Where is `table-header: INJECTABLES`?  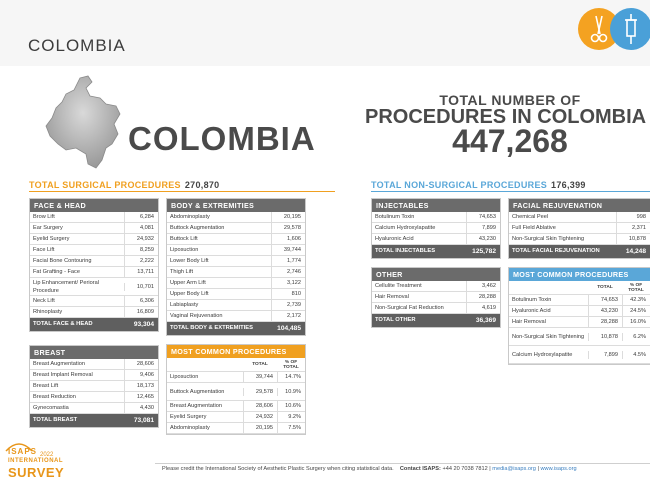 table-header: INJECTABLES is located at coordinates (436, 205).